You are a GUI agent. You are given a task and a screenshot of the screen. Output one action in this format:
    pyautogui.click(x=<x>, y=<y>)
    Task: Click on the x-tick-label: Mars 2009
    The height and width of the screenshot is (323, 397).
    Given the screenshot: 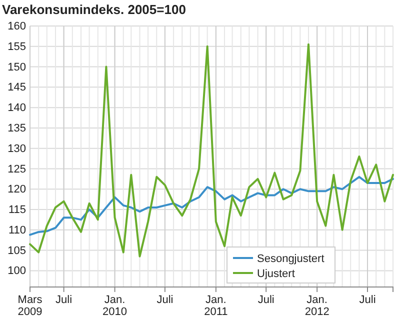 What is the action you would take?
    pyautogui.click(x=30, y=306)
    